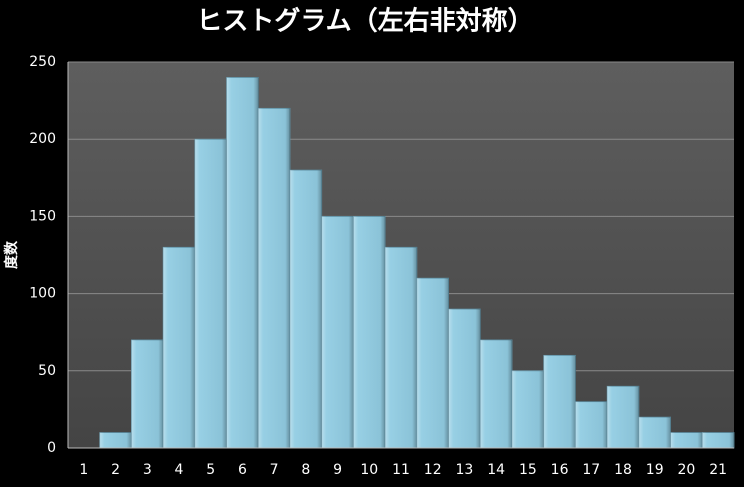  What do you see at coordinates (337, 470) in the screenshot?
I see `x-tick-label: 9` at bounding box center [337, 470].